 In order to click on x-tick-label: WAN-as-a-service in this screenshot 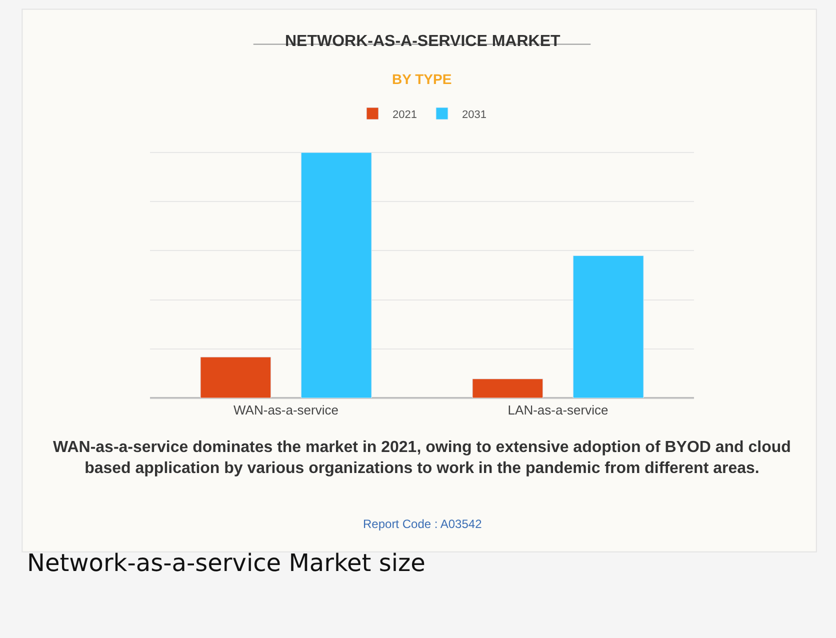, I will do `click(286, 410)`.